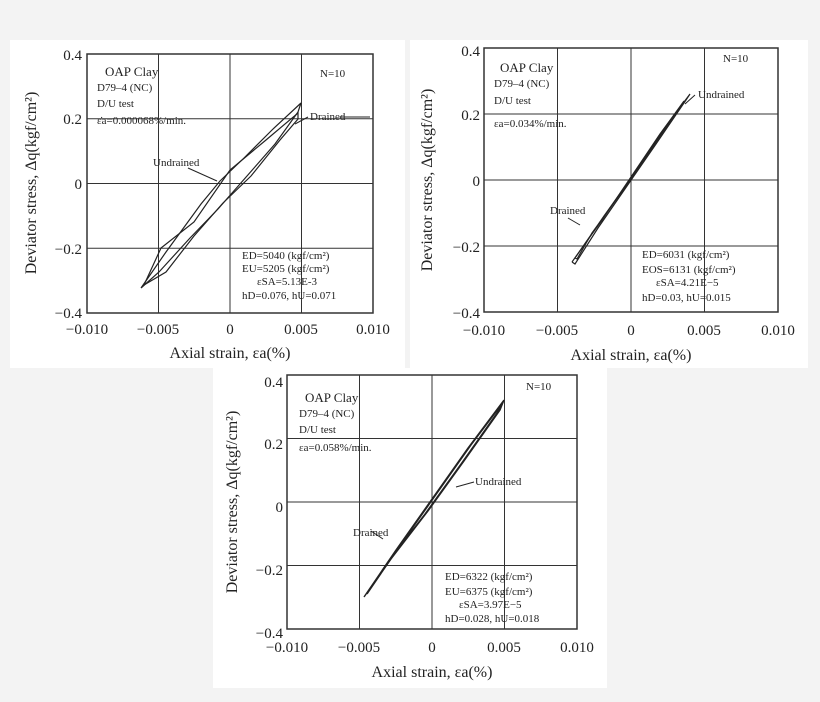 This screenshot has height=702, width=820. Describe the element at coordinates (489, 577) in the screenshot. I see `param-ed: ED=6322 (kgf/cm²)` at that location.